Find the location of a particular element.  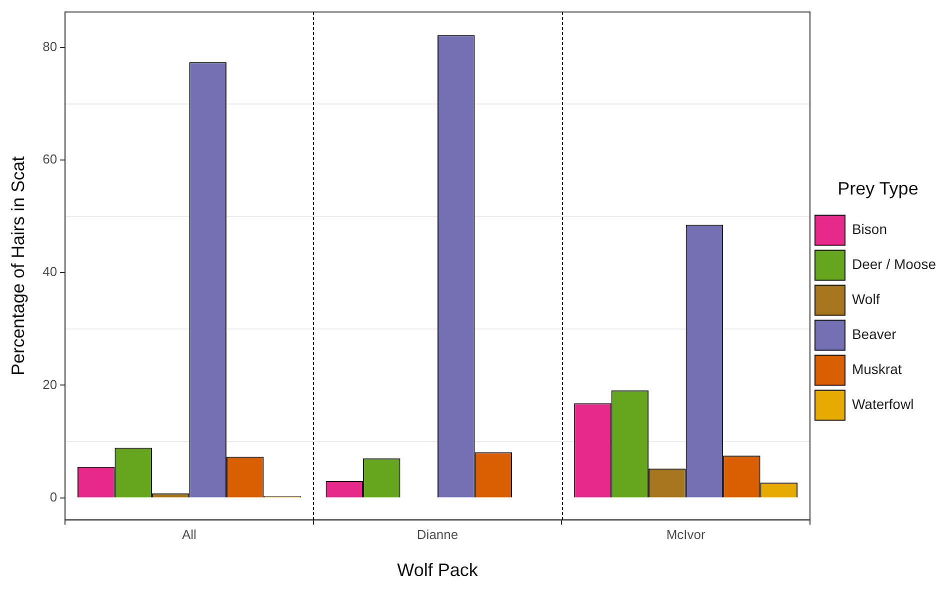

y-tick-label: 20 is located at coordinates (50, 384).